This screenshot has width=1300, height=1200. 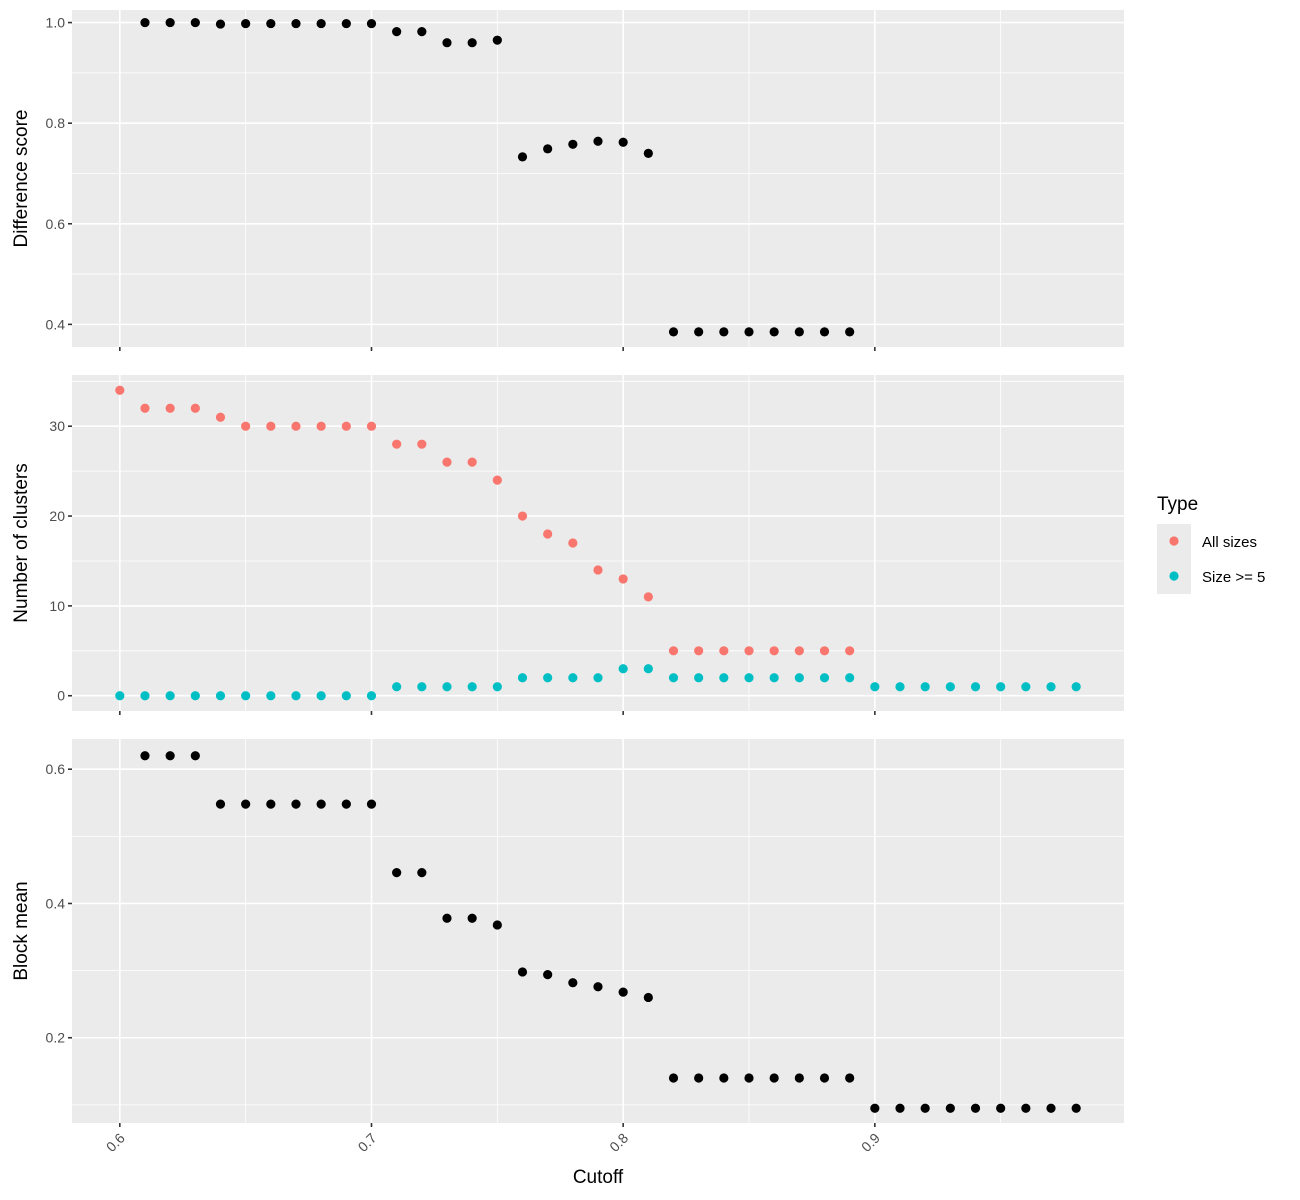 I want to click on y-tick-label: 20, so click(x=57, y=516).